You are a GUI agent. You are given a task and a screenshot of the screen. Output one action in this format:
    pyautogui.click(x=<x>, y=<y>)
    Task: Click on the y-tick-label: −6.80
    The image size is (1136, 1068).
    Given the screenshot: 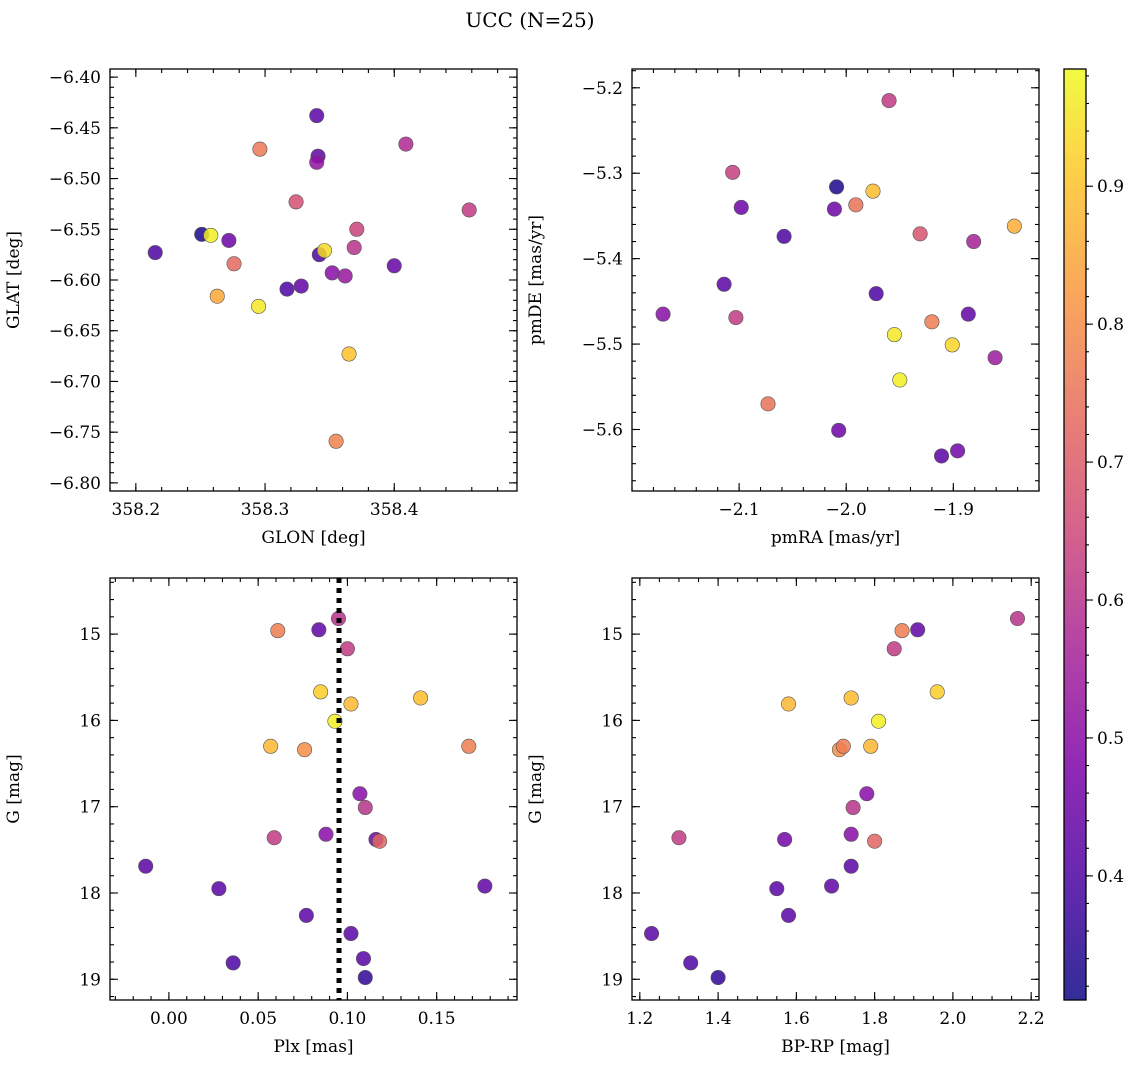 What is the action you would take?
    pyautogui.click(x=75, y=484)
    